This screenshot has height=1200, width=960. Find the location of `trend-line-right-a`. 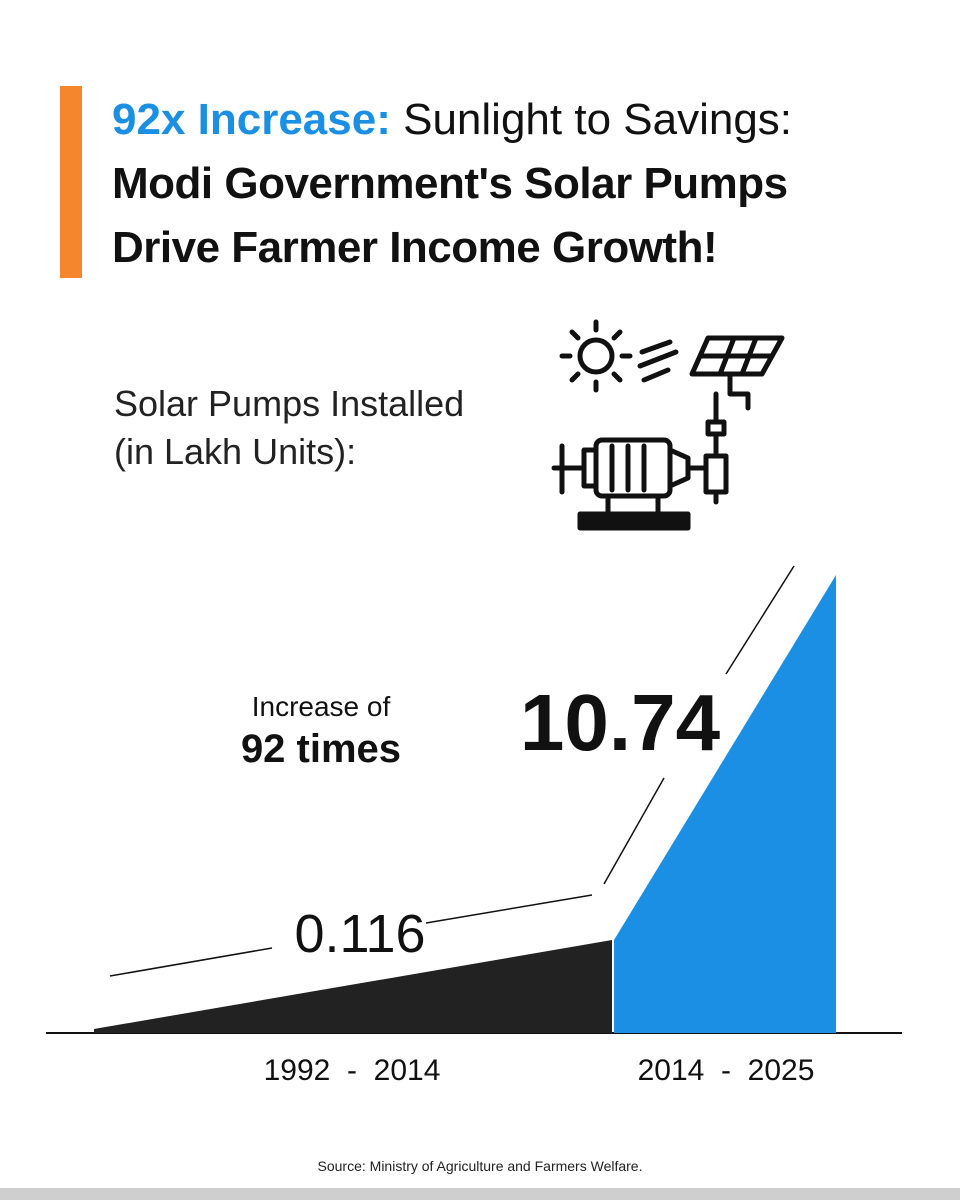

trend-line-right-a is located at coordinates (634, 831).